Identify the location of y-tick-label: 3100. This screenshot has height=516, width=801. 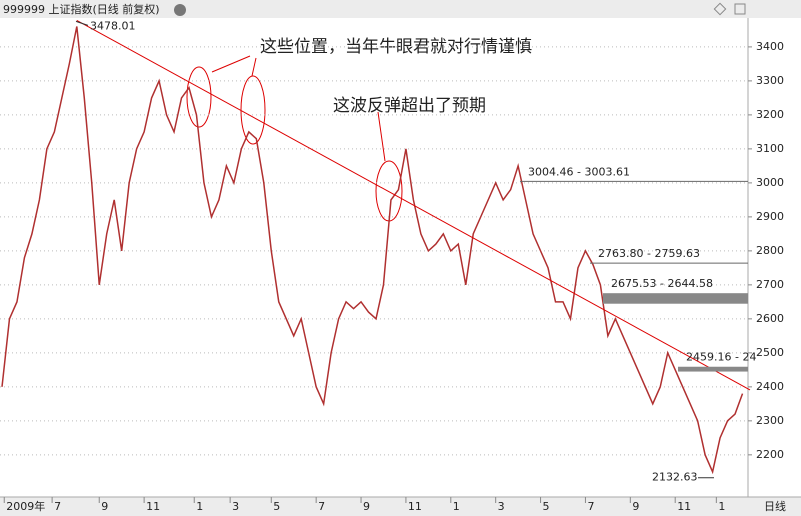
(770, 148).